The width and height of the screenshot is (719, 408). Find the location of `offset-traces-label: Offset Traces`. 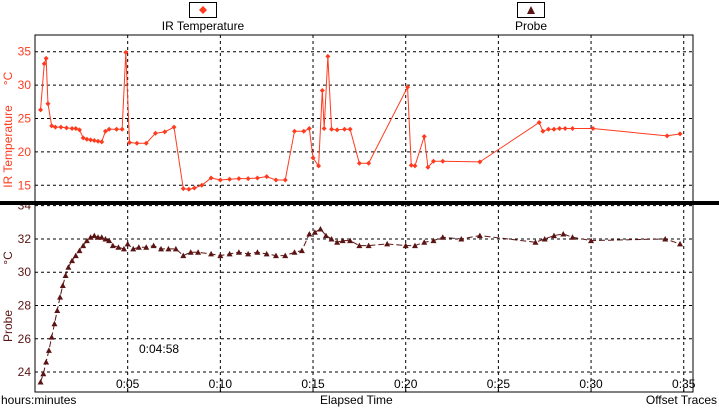

offset-traces-label: Offset Traces is located at coordinates (681, 400).